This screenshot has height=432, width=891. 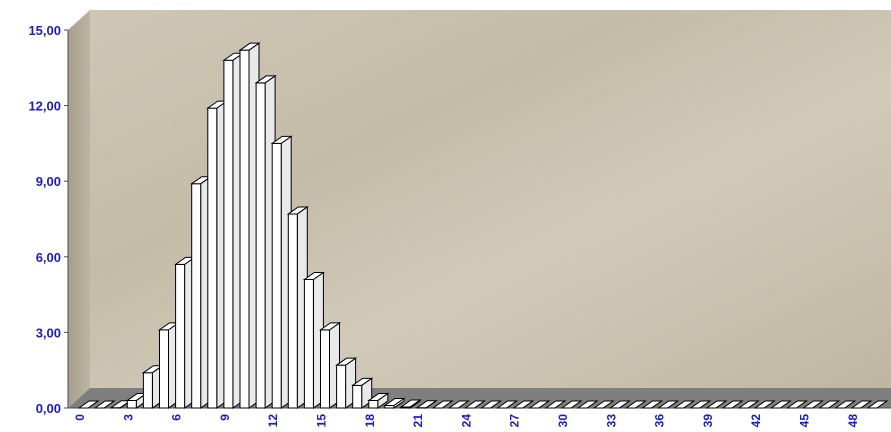 What do you see at coordinates (853, 421) in the screenshot?
I see `x-tick-label: 48` at bounding box center [853, 421].